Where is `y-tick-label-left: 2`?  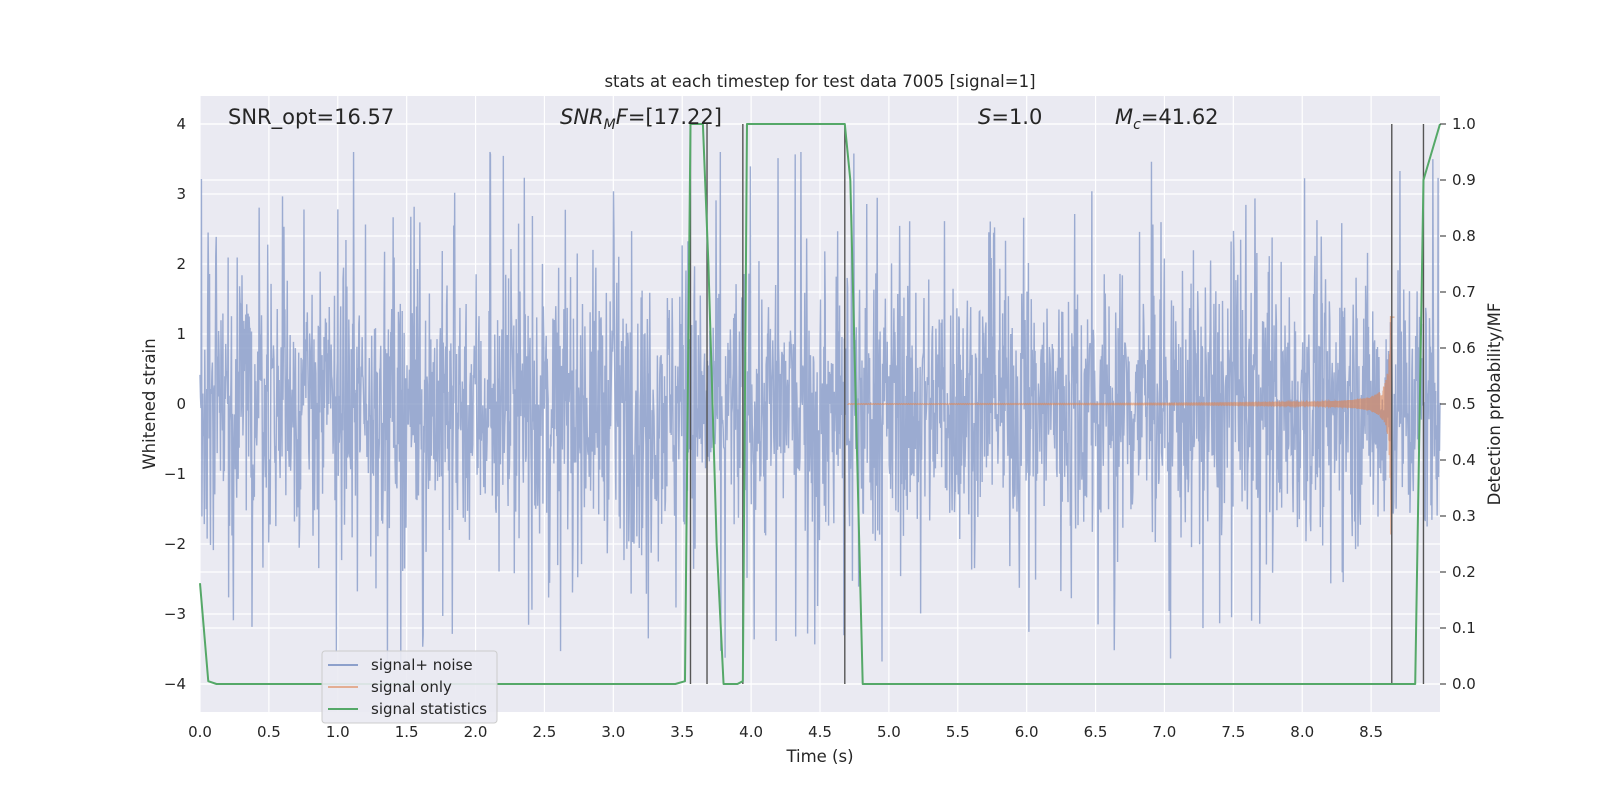
y-tick-label-left: 2 is located at coordinates (181, 264).